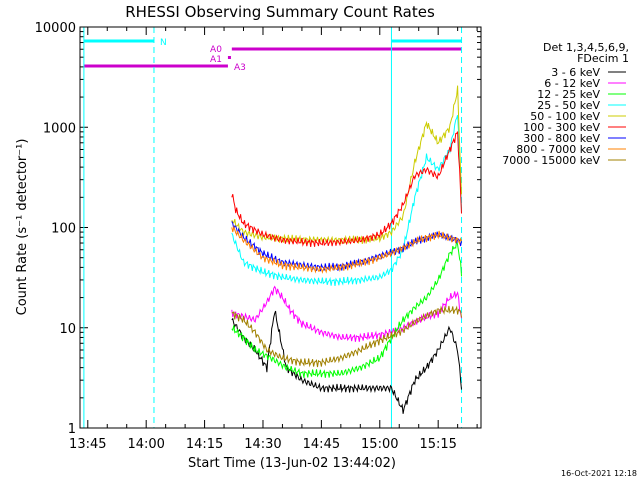 This screenshot has height=485, width=640. I want to click on legend-label: 12 - 25 keV, so click(568, 94).